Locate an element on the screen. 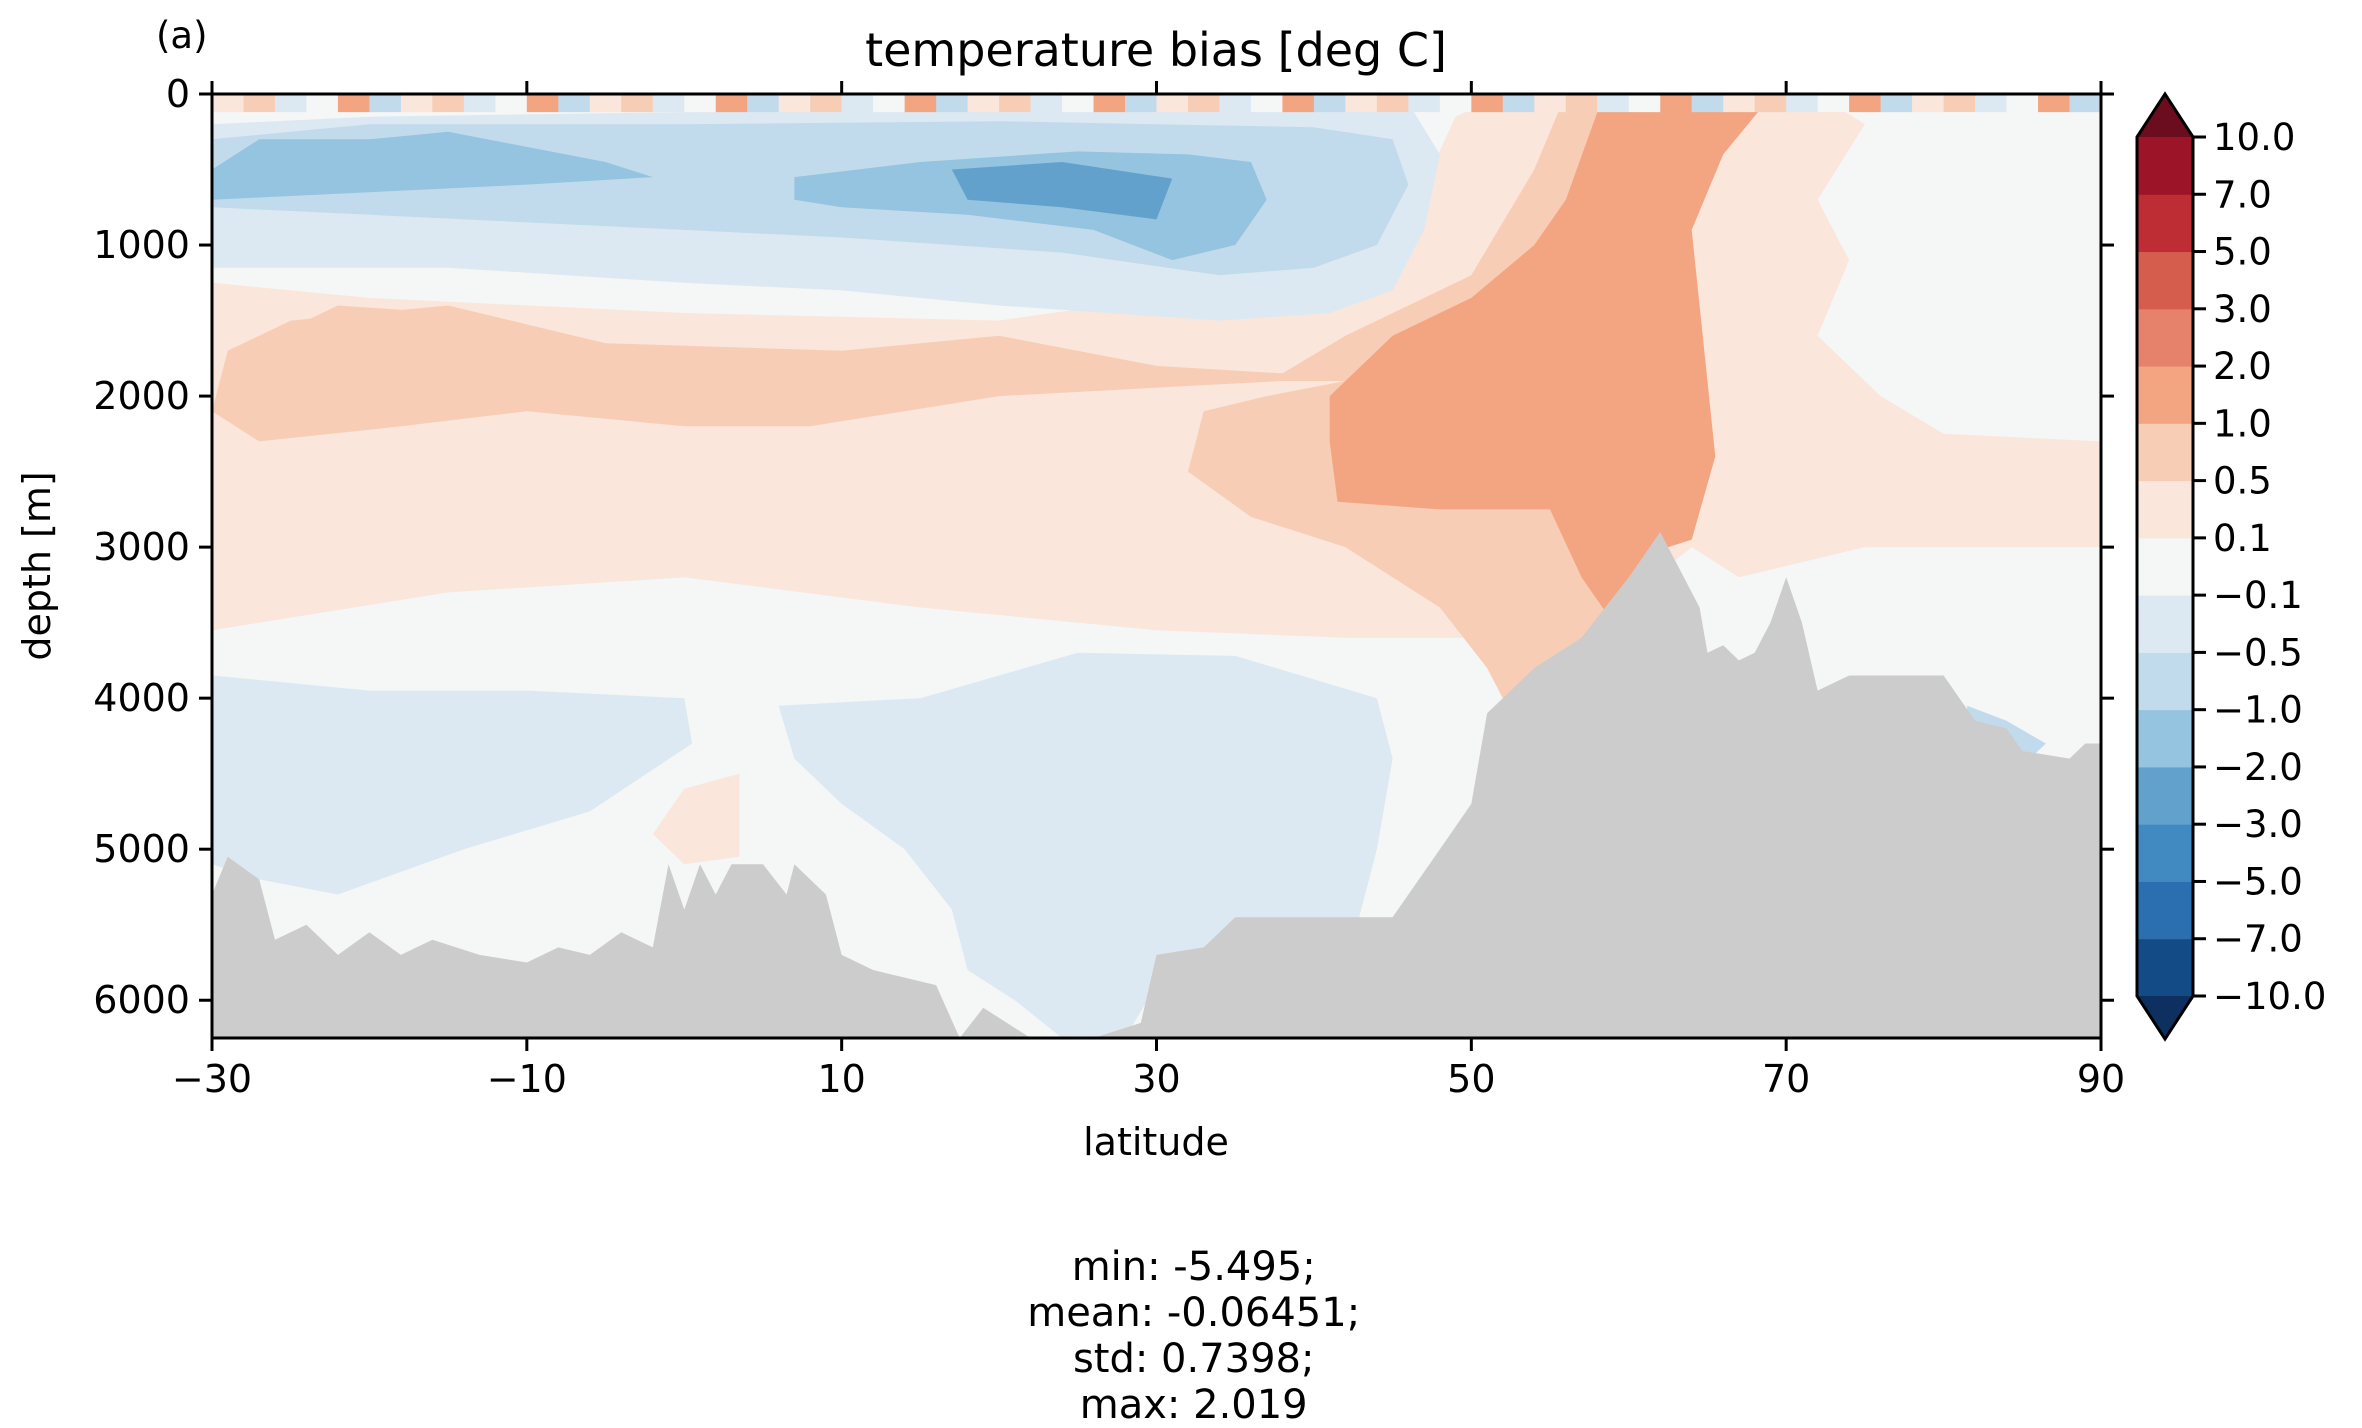 The image size is (2362, 1428). colorbar-tick-label: −0.1 is located at coordinates (2258, 595).